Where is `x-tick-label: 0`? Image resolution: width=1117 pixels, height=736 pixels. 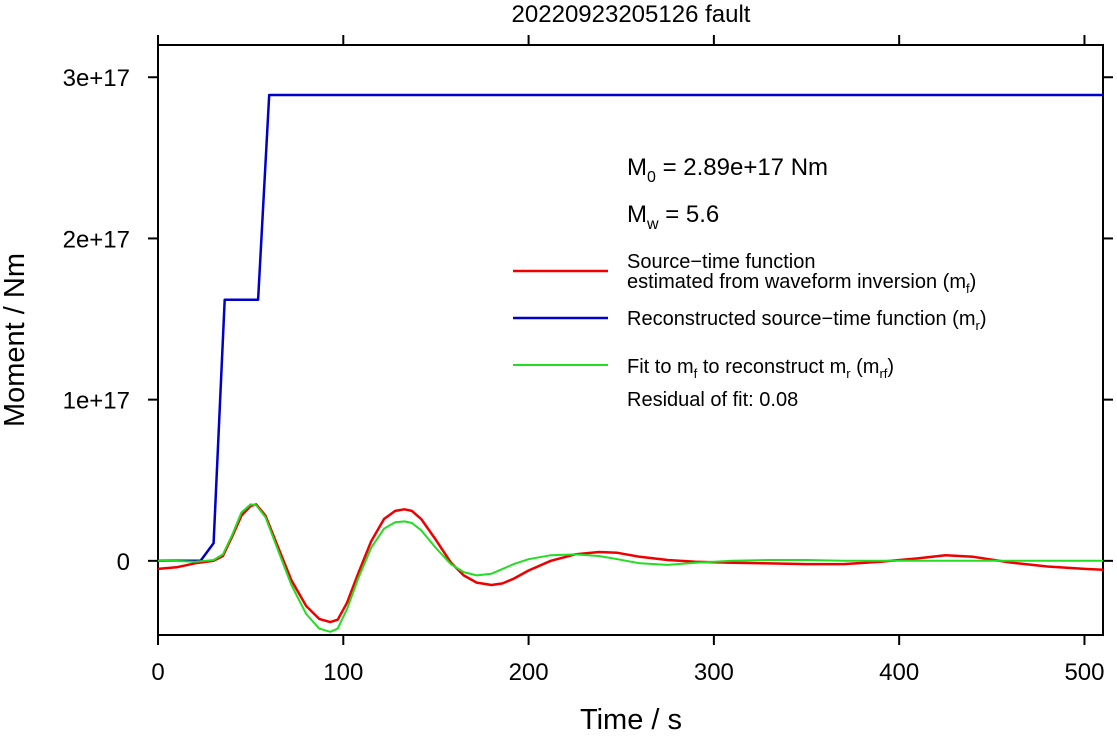
x-tick-label: 0 is located at coordinates (157, 672).